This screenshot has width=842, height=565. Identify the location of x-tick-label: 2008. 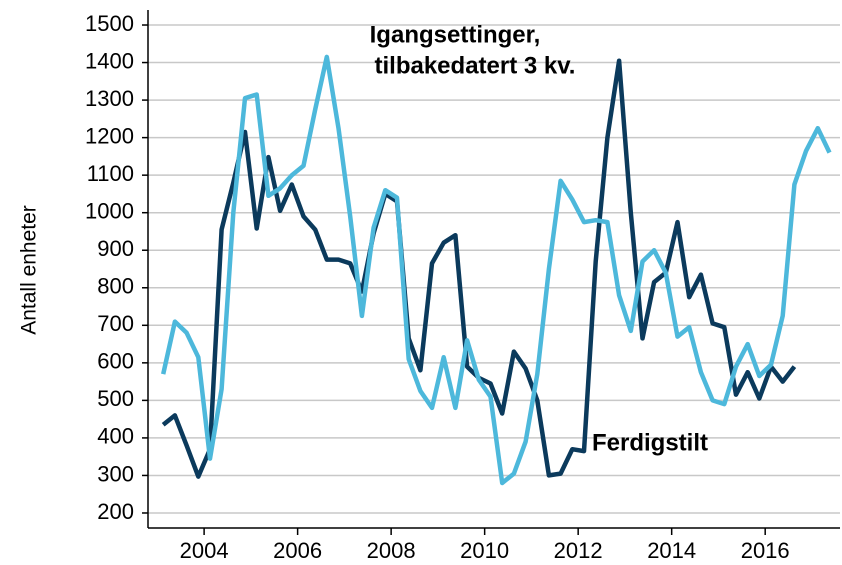
(391, 550).